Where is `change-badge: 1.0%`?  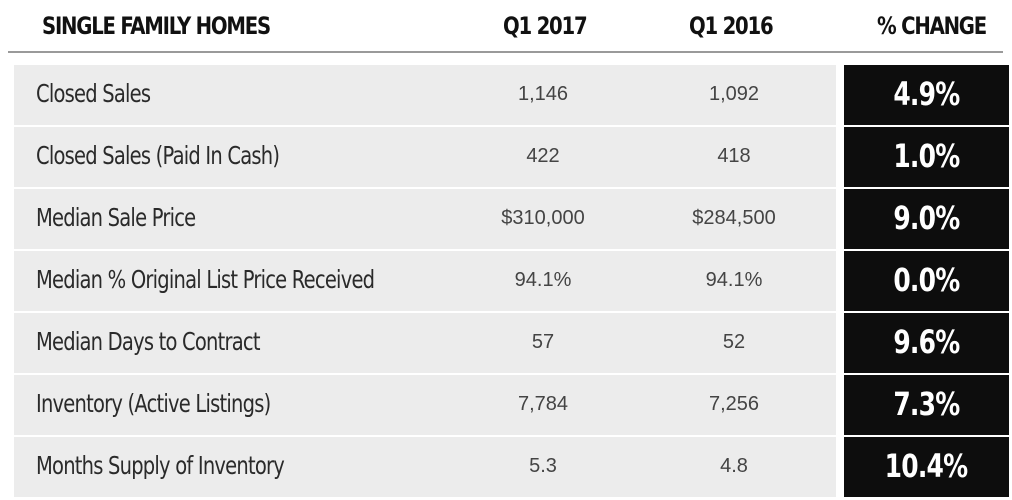 change-badge: 1.0% is located at coordinates (926, 157).